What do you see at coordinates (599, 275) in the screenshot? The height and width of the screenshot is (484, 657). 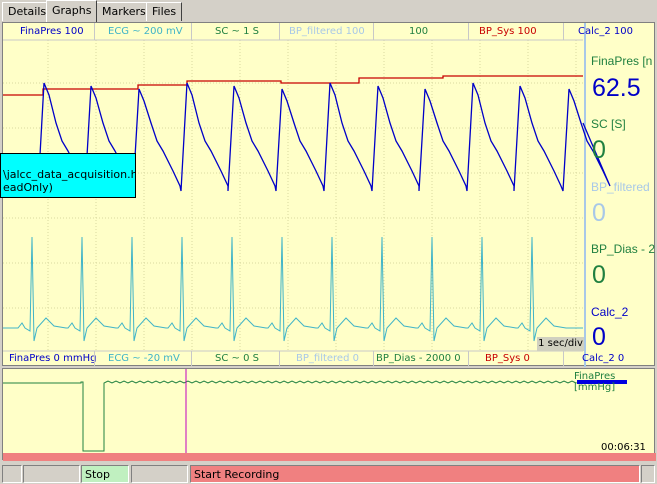 I see `side-value-bp-dias: 0` at bounding box center [599, 275].